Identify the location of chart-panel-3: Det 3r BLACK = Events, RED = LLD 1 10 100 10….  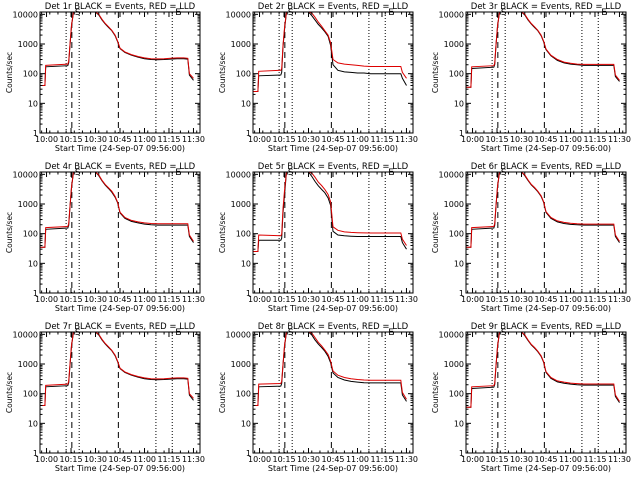
(531, 77).